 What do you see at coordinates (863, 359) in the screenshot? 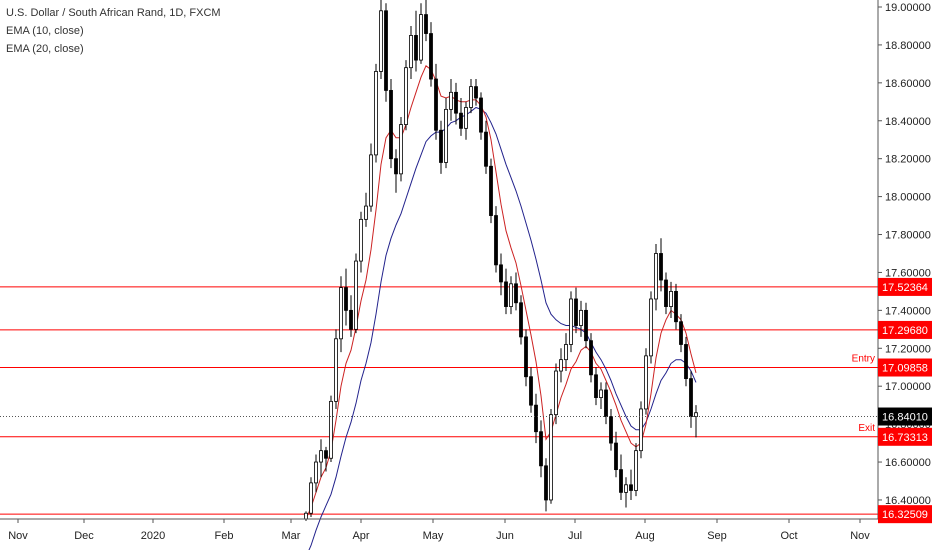
I see `level-note: Entry` at bounding box center [863, 359].